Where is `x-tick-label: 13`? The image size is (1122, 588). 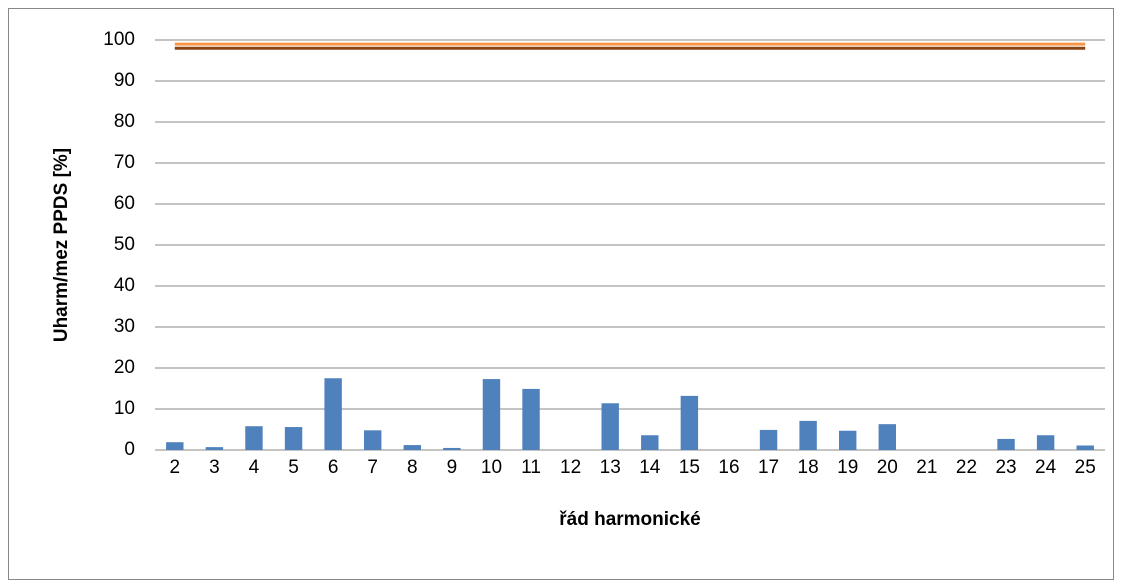 x-tick-label: 13 is located at coordinates (610, 467).